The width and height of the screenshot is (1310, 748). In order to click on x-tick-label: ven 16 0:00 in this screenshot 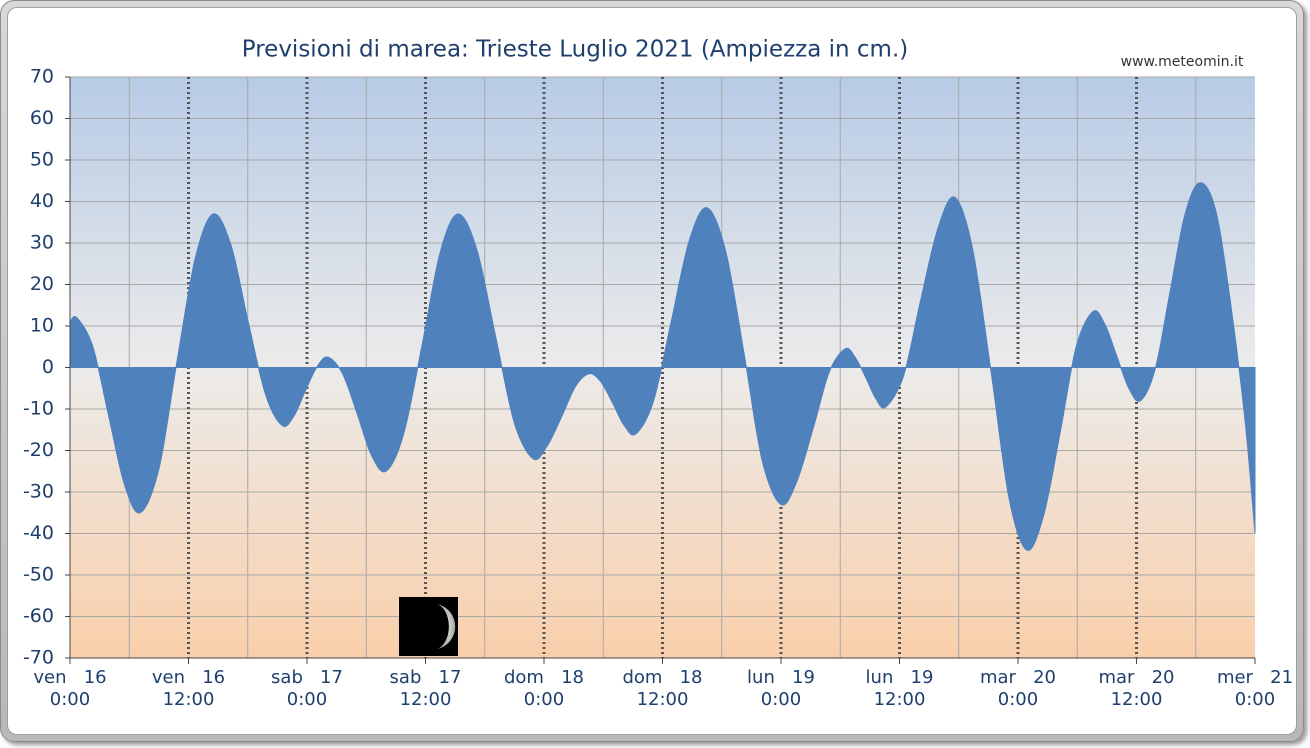, I will do `click(70, 688)`.